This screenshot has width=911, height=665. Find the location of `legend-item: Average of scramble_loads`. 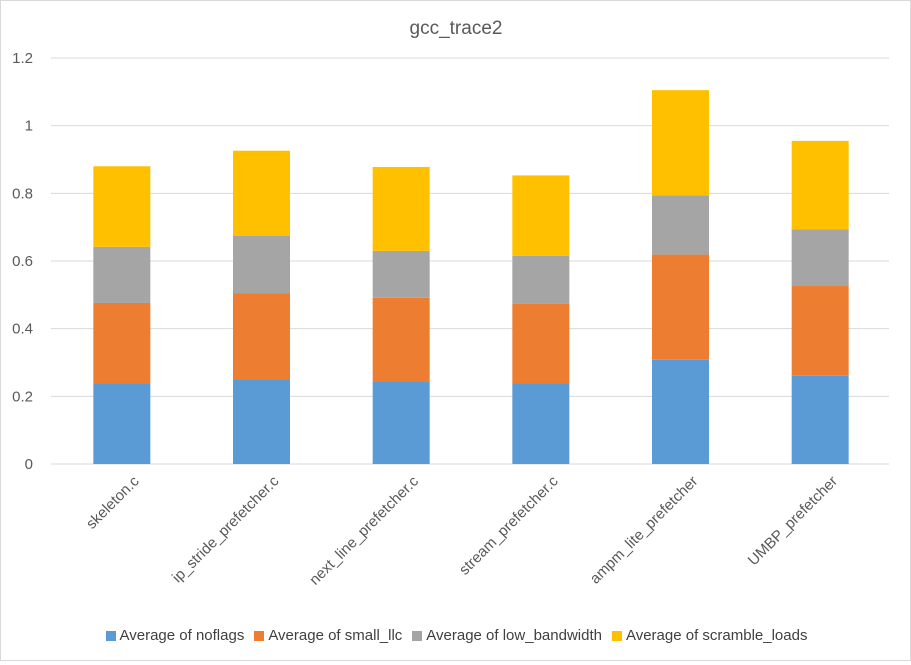

legend-item: Average of scramble_loads is located at coordinates (709, 635).